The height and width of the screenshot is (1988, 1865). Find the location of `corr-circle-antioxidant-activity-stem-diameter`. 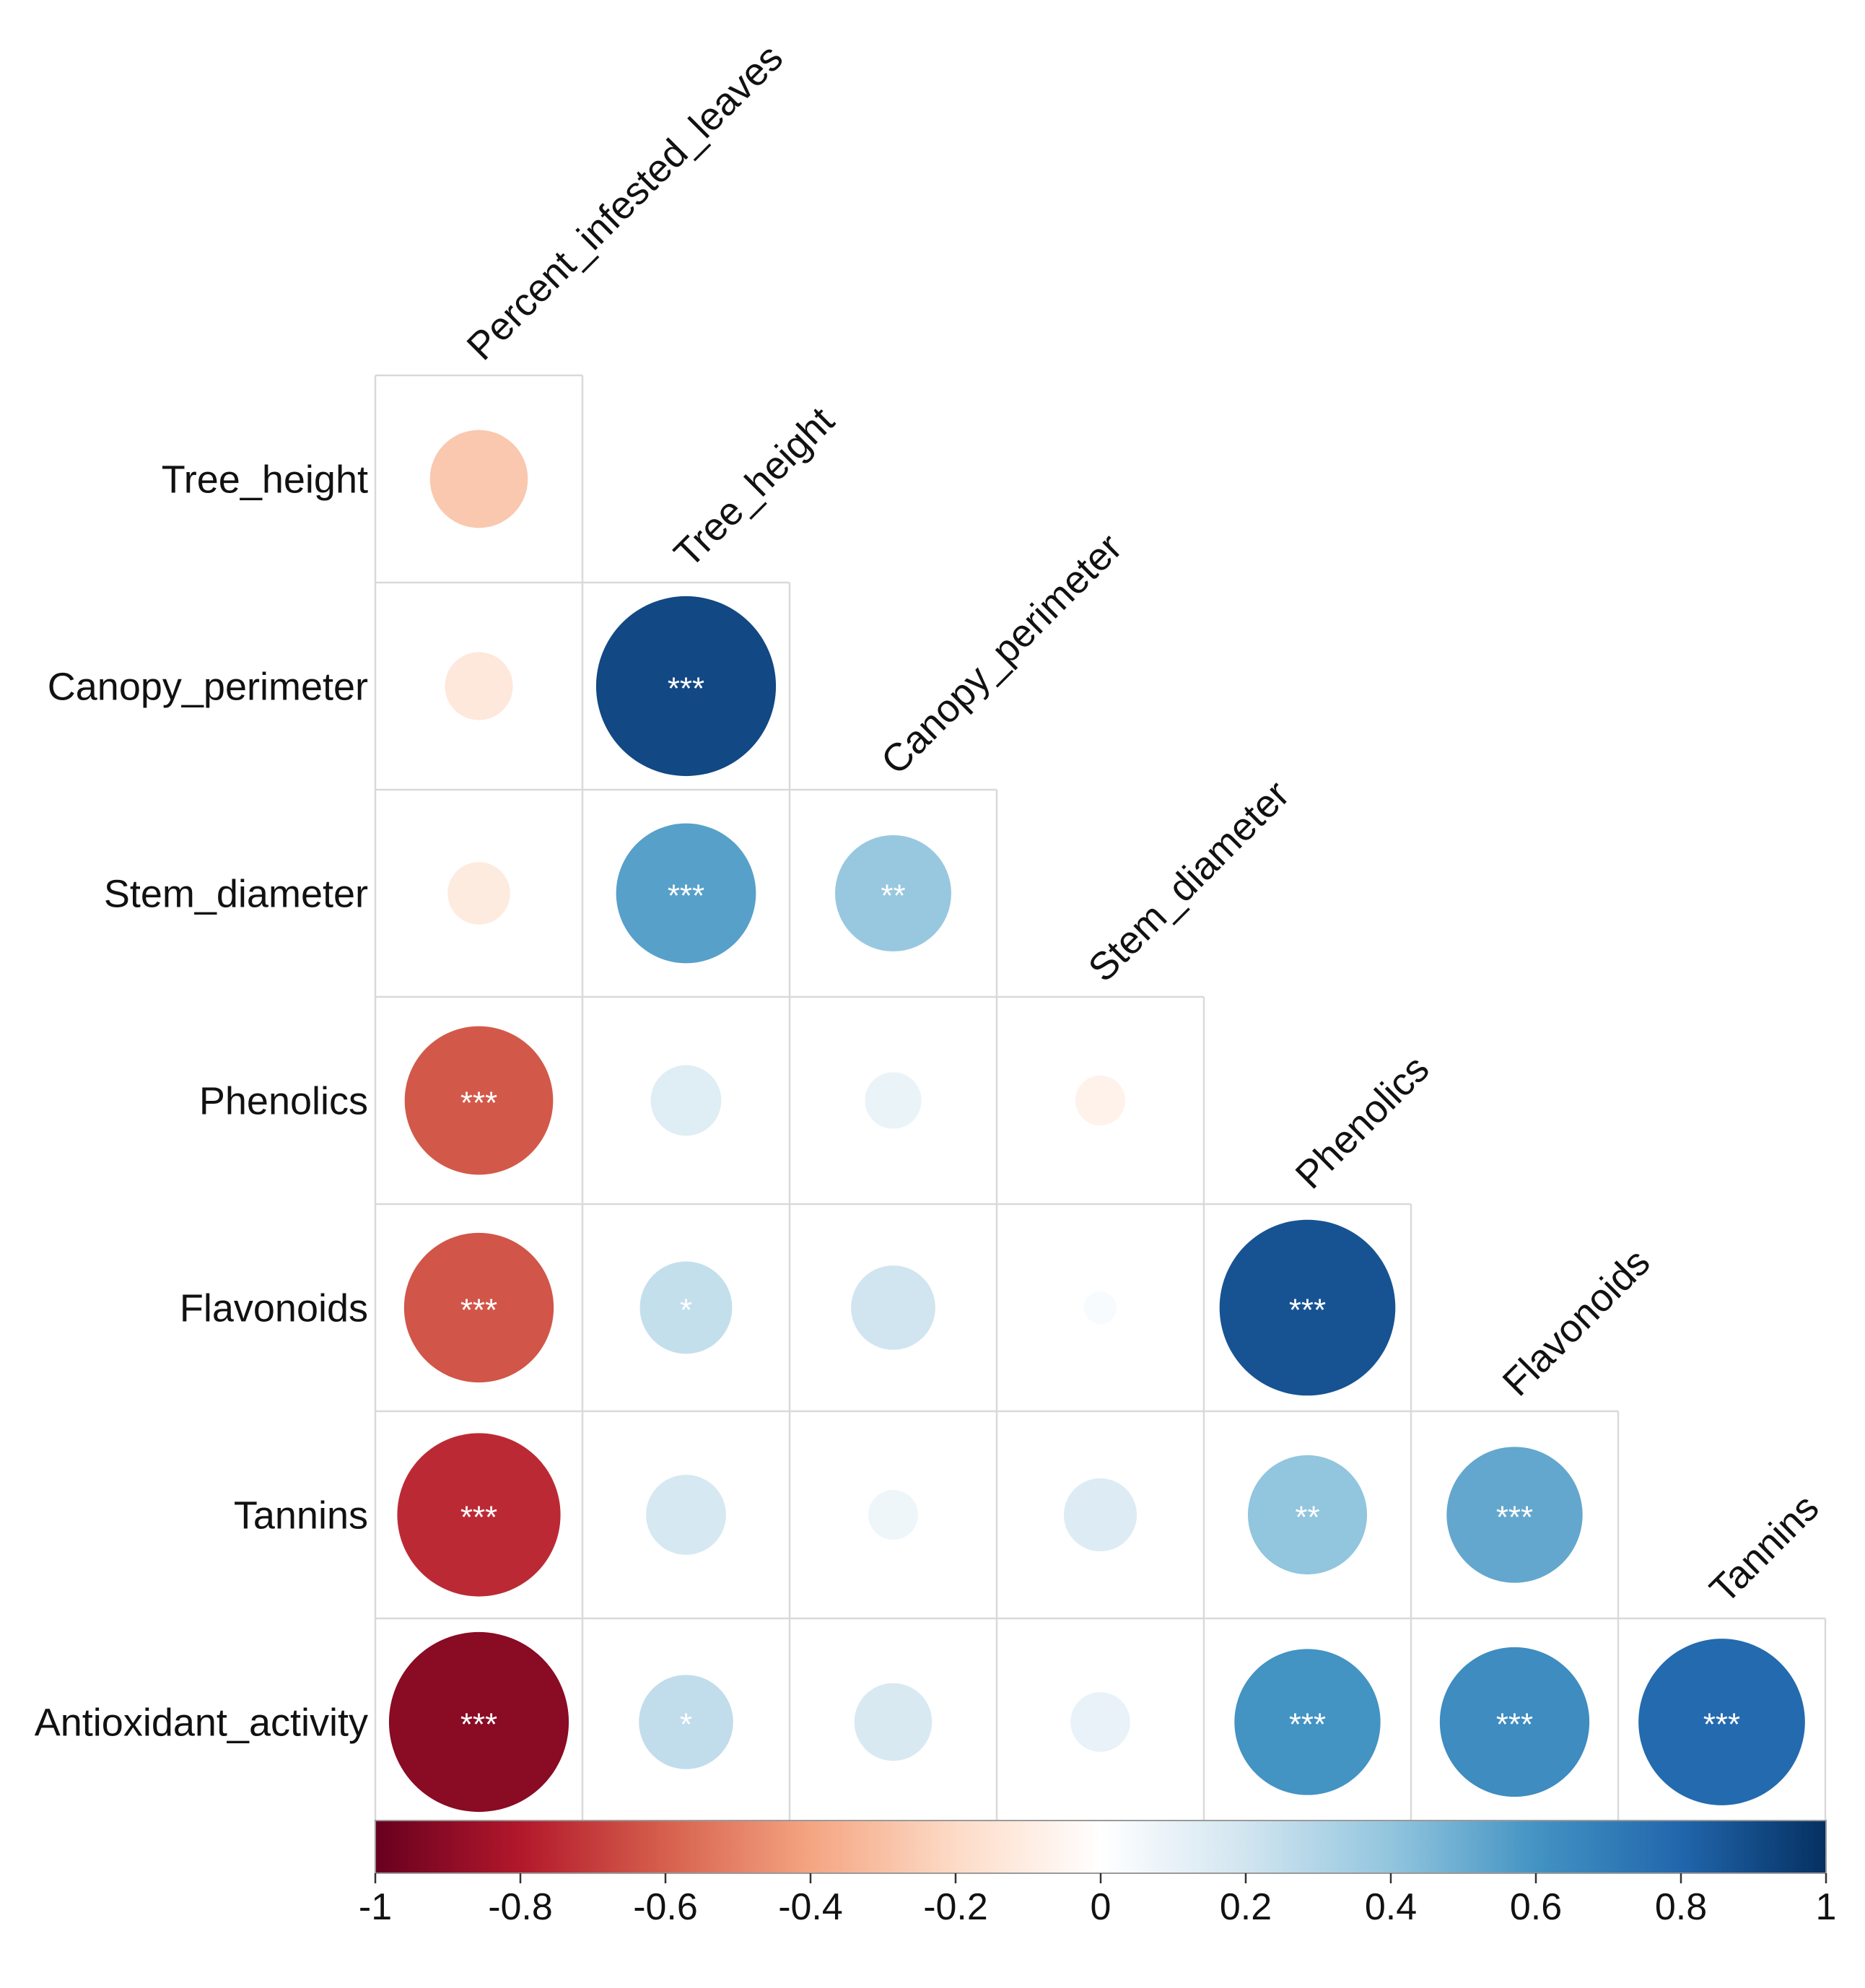

corr-circle-antioxidant-activity-stem-diameter is located at coordinates (1100, 1722).